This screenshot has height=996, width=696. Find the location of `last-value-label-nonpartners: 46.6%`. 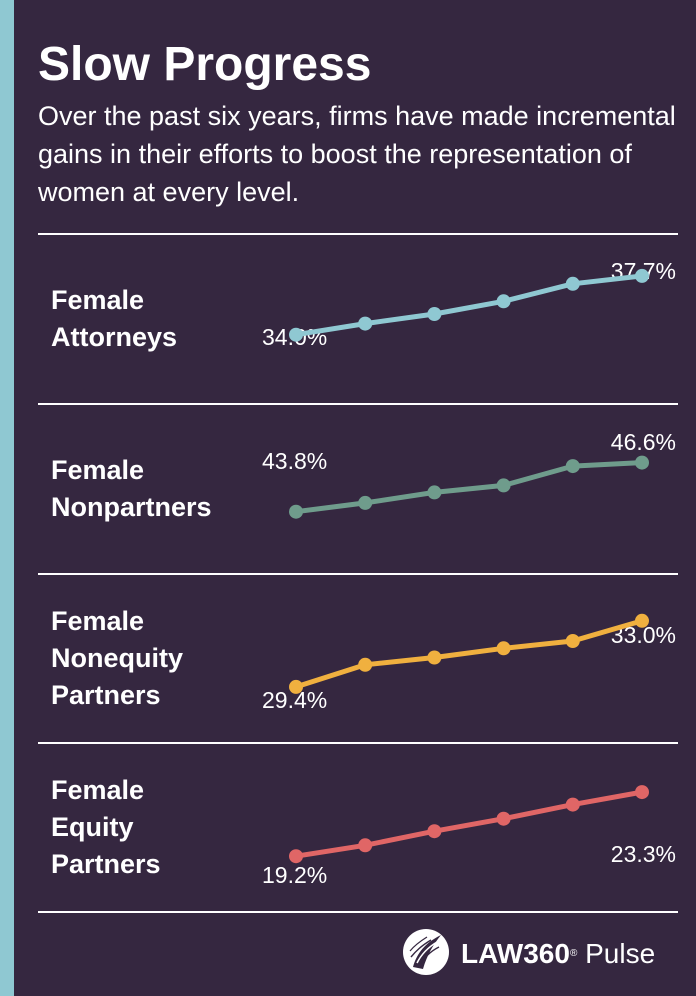

last-value-label-nonpartners: 46.6% is located at coordinates (643, 442).